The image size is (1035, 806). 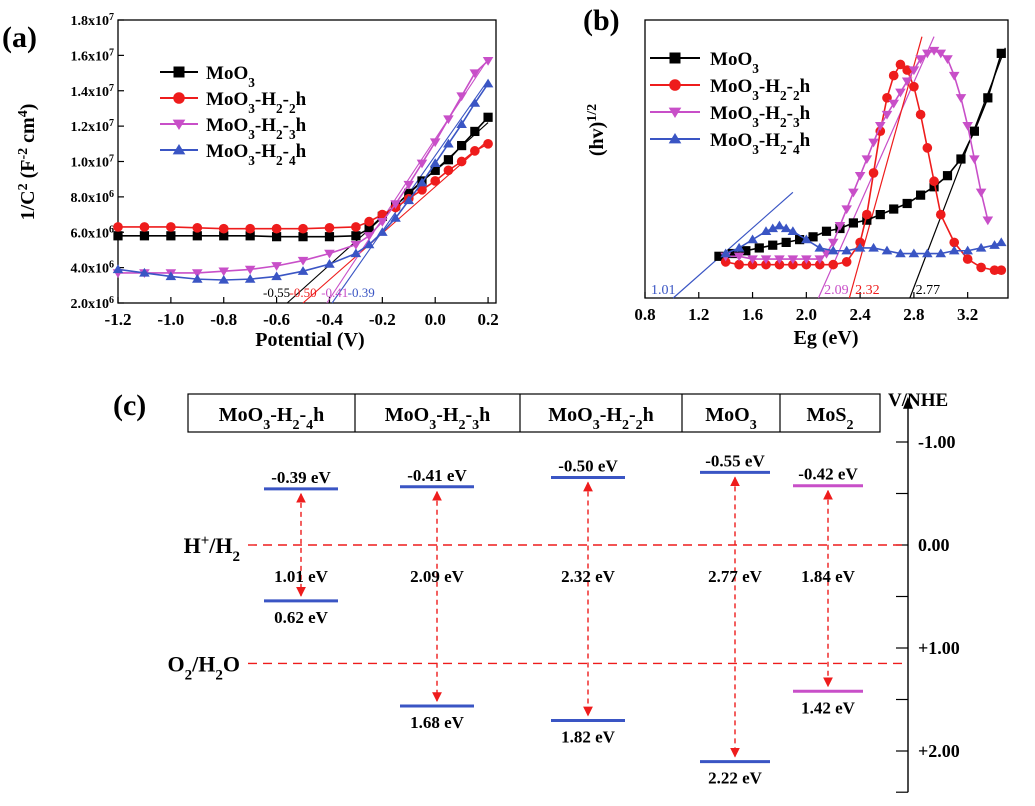 What do you see at coordinates (733, 113) in the screenshot?
I see `b-legend-label-char: o` at bounding box center [733, 113].